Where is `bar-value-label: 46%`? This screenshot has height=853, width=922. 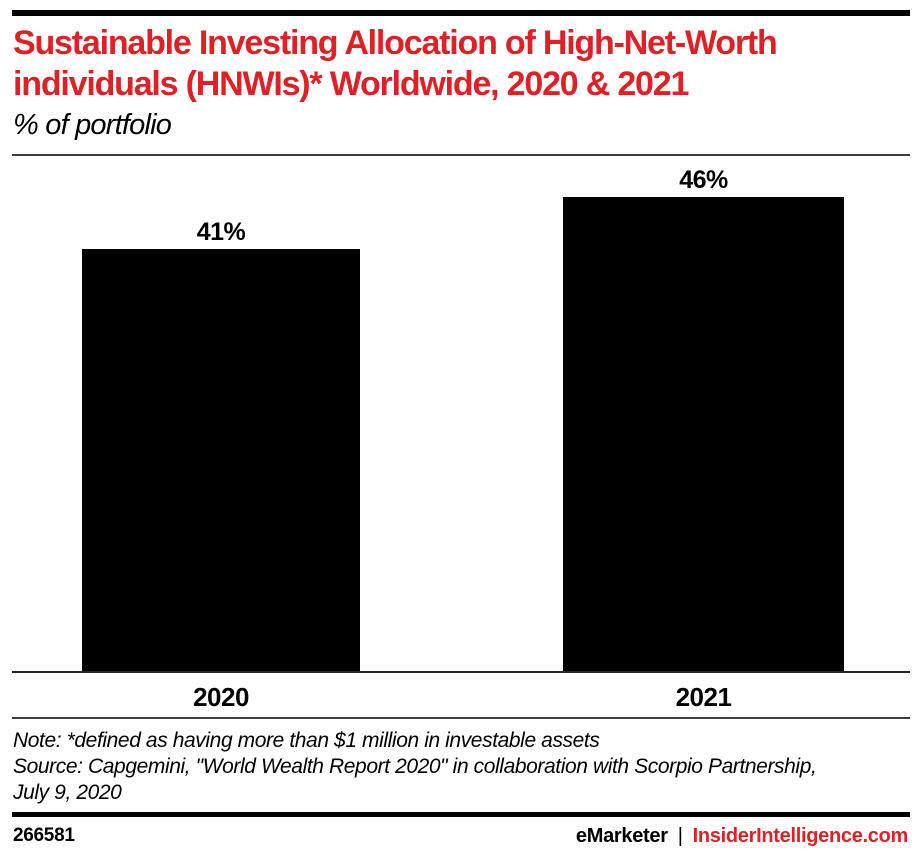
bar-value-label: 46% is located at coordinates (703, 180).